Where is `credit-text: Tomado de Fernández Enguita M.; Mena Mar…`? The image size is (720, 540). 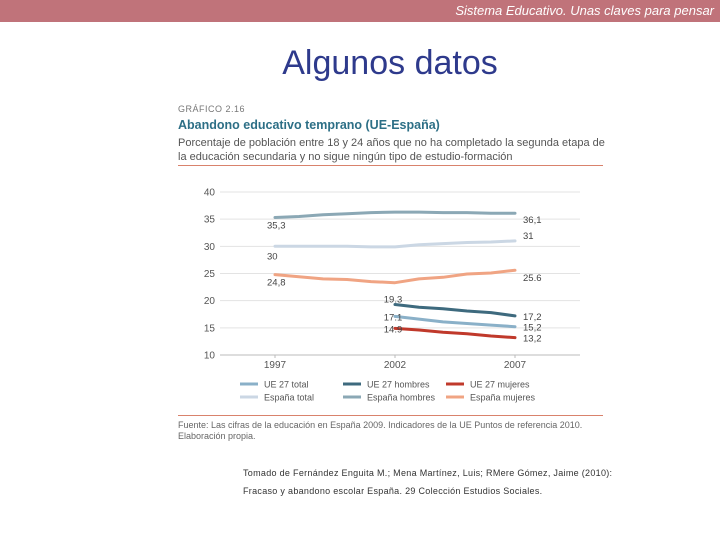 credit-text: Tomado de Fernández Enguita M.; Mena Mar… is located at coordinates (443, 482).